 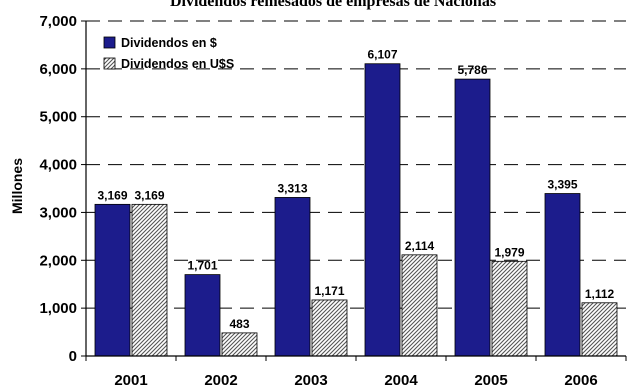 What do you see at coordinates (202, 266) in the screenshot?
I see `data-label: 1,701` at bounding box center [202, 266].